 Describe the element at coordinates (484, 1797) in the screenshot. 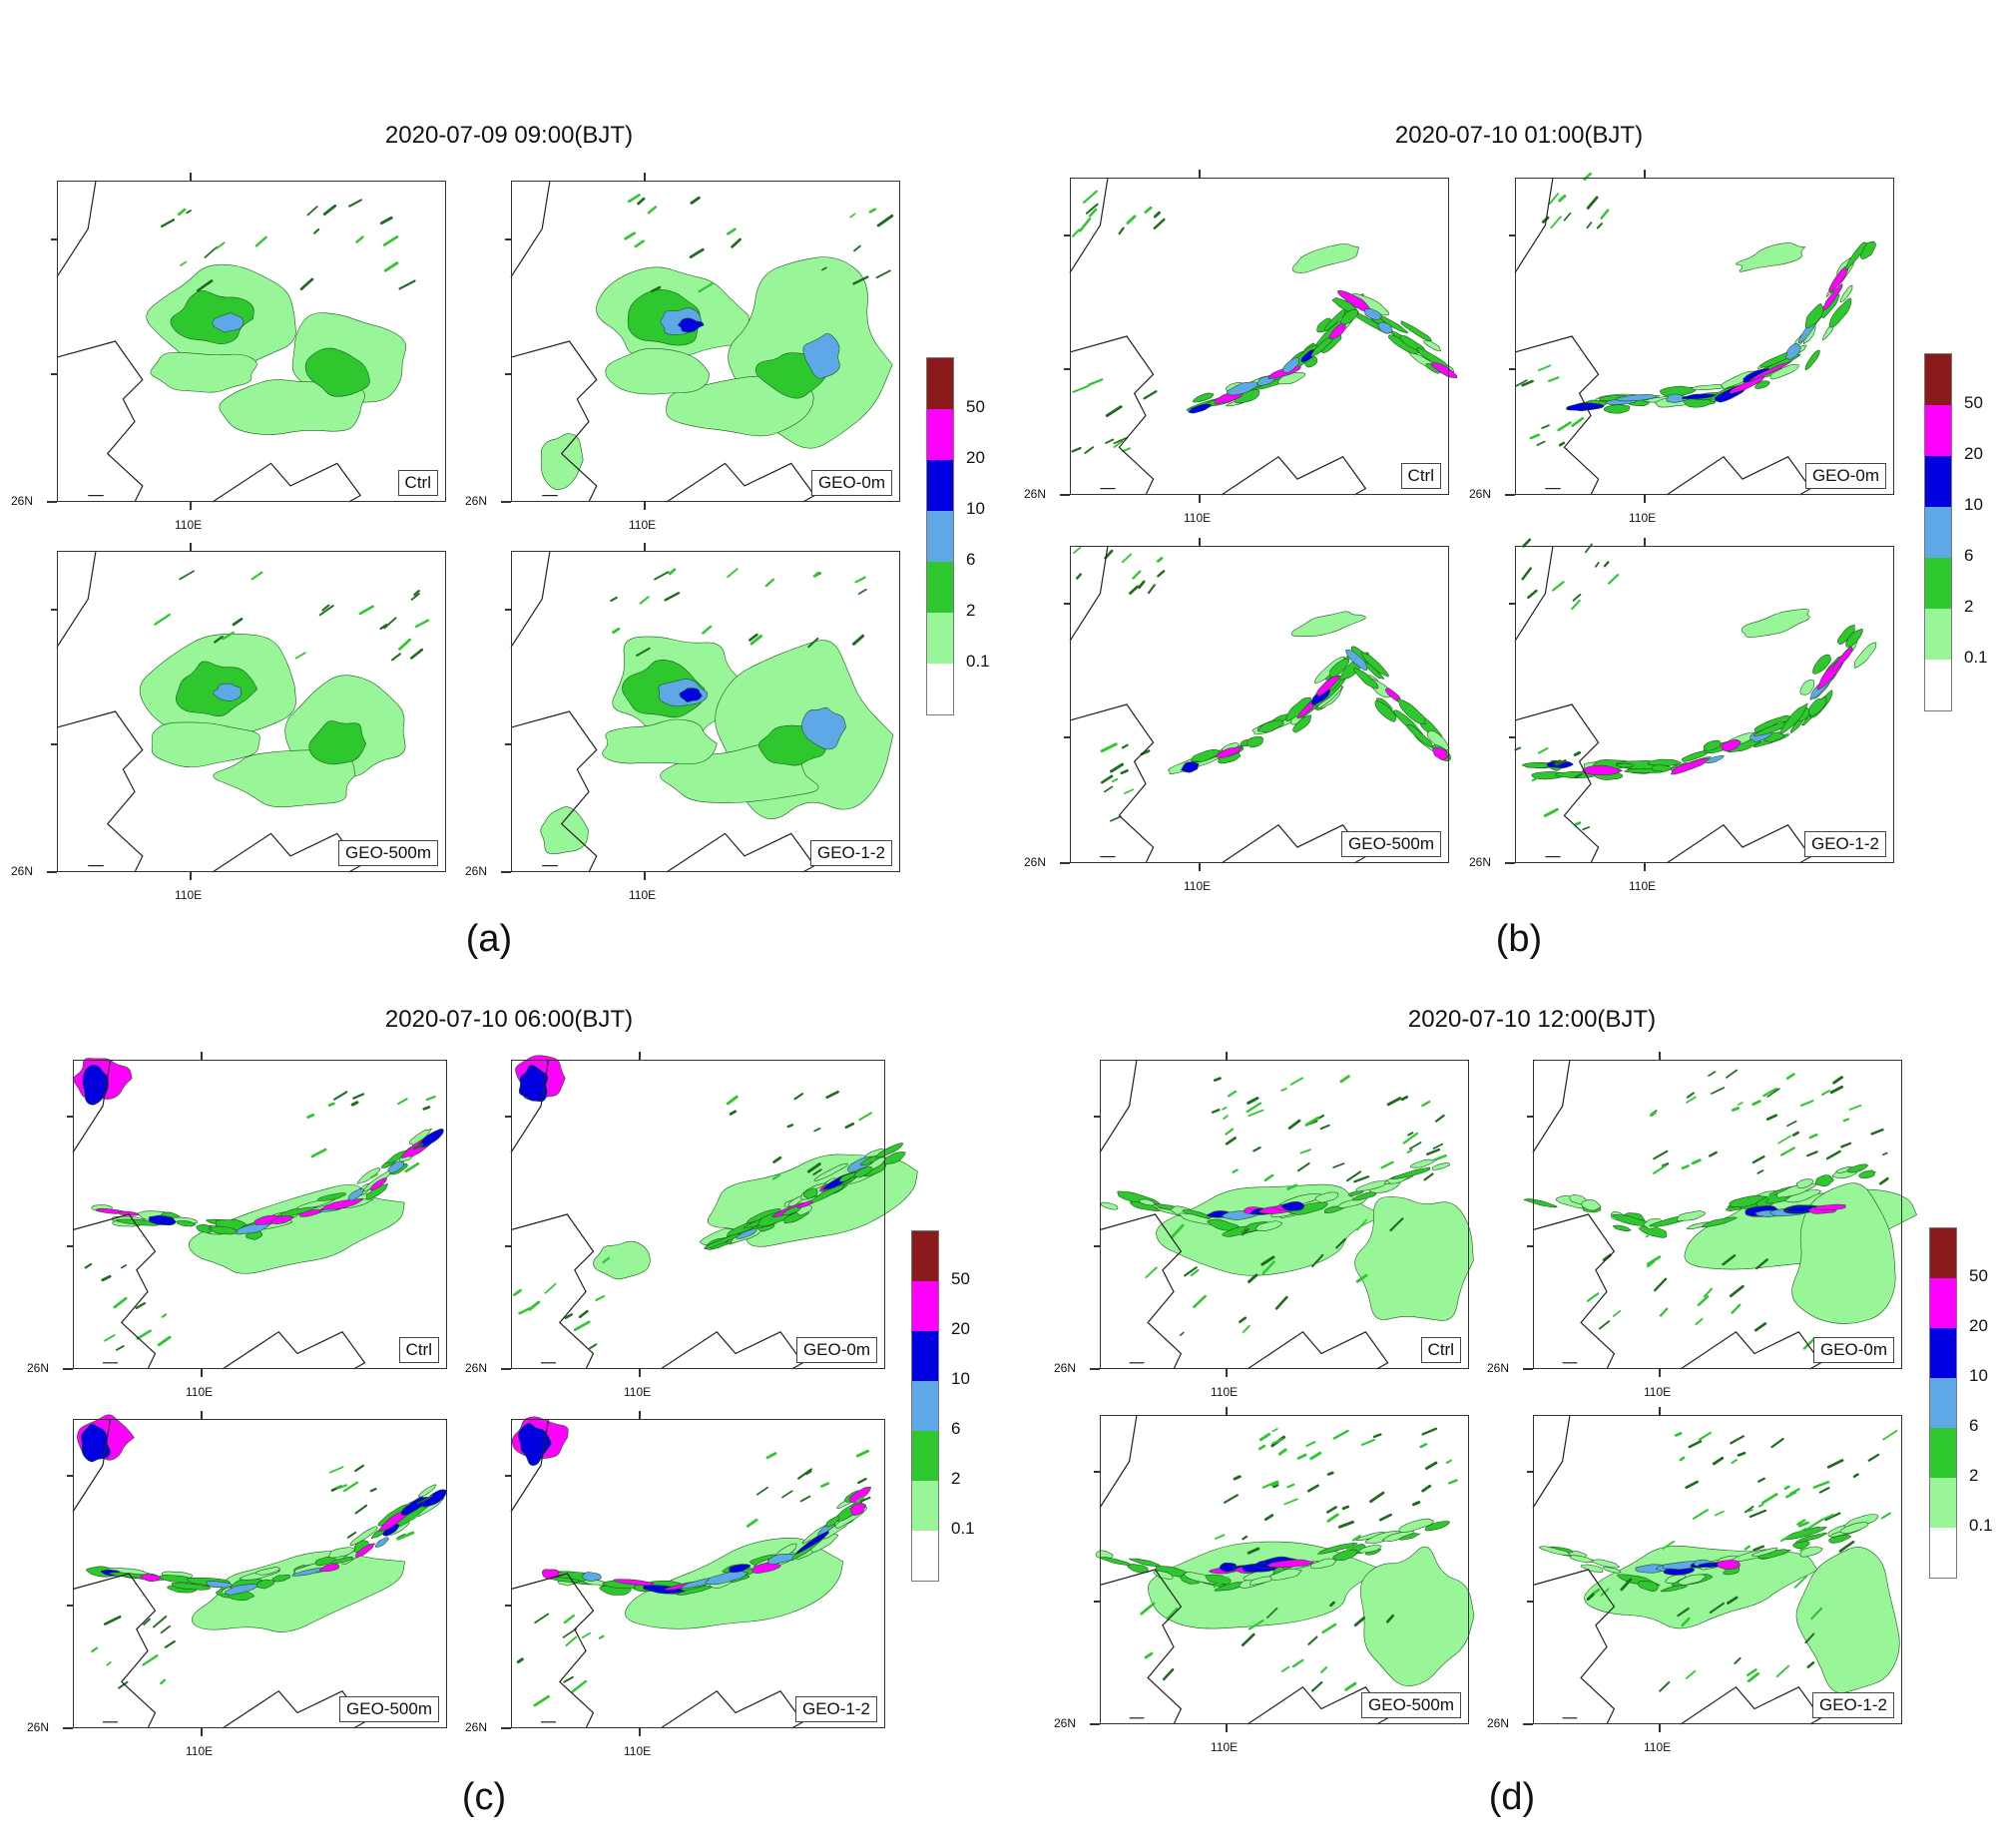

I see `panel-letter: (c)` at that location.